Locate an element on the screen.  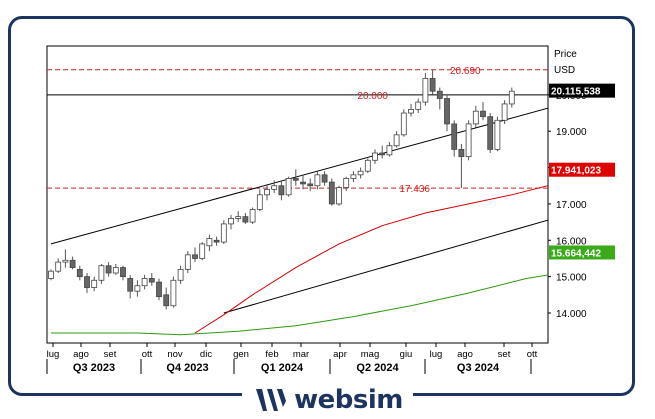
price-badge-label: 17.941,023 is located at coordinates (576, 171).